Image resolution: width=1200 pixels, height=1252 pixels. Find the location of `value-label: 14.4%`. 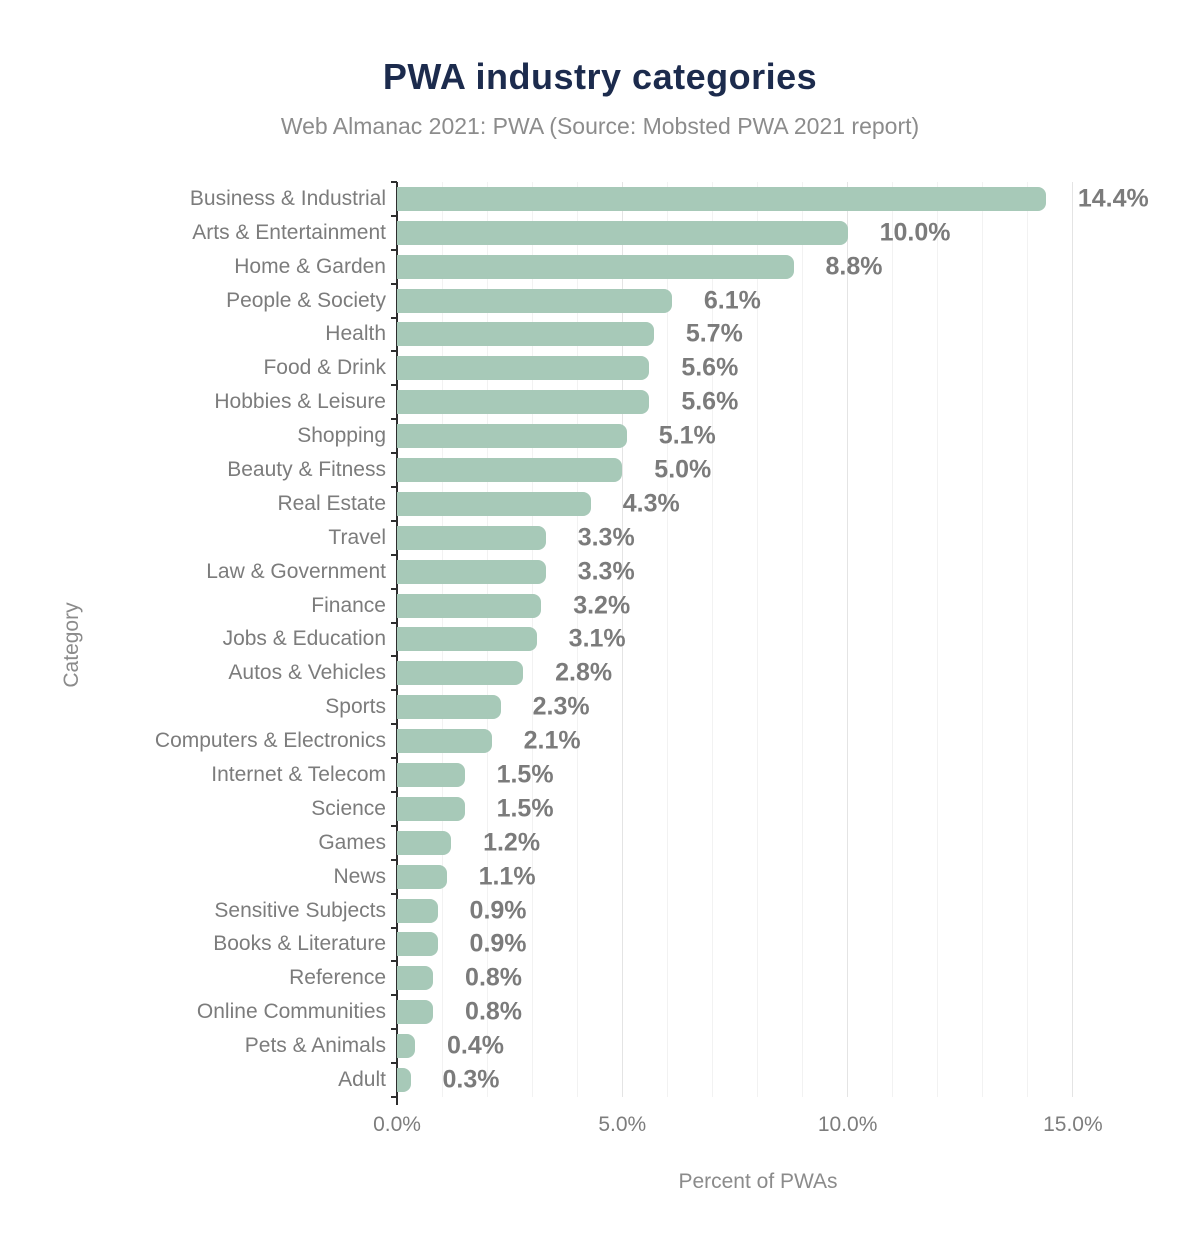

value-label: 14.4% is located at coordinates (1113, 198).